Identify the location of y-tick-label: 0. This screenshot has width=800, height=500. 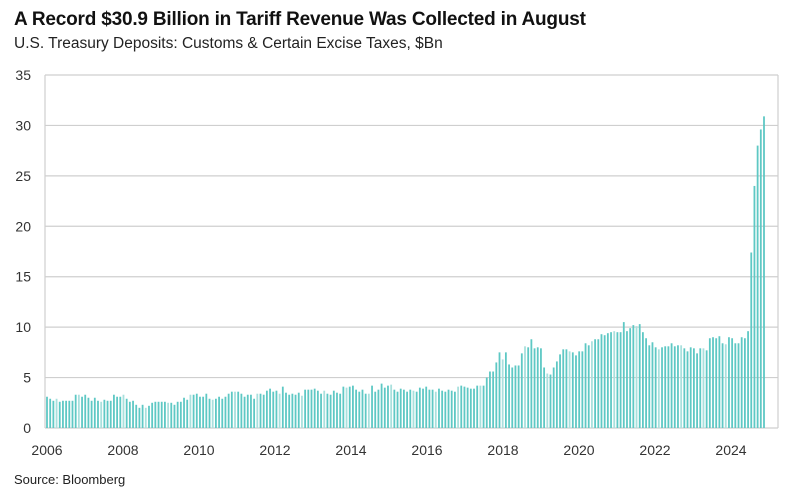
(27, 428).